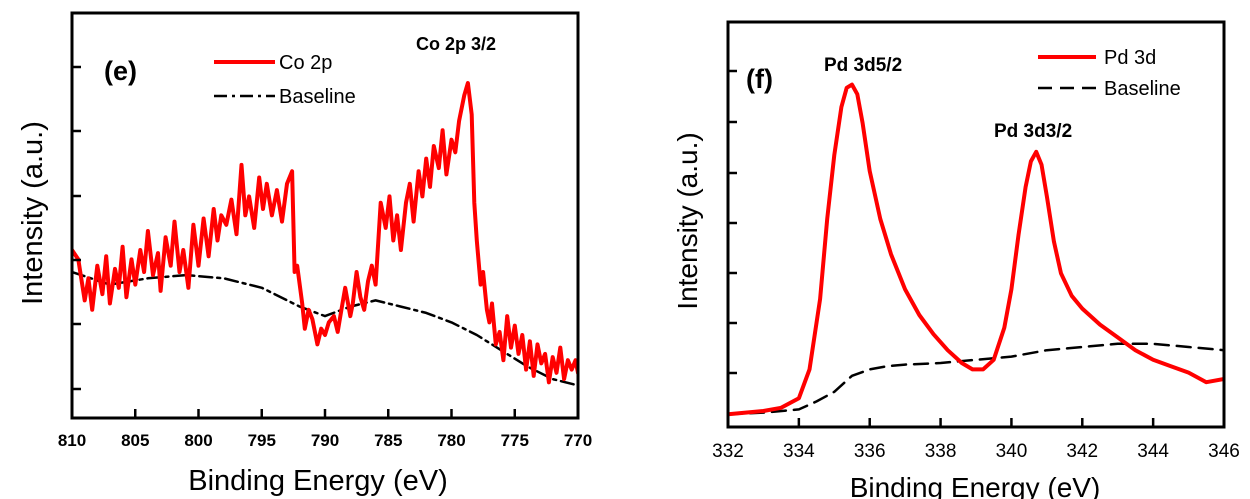 The width and height of the screenshot is (1250, 499). What do you see at coordinates (799, 451) in the screenshot?
I see `panel-f-x-tick-label: 334` at bounding box center [799, 451].